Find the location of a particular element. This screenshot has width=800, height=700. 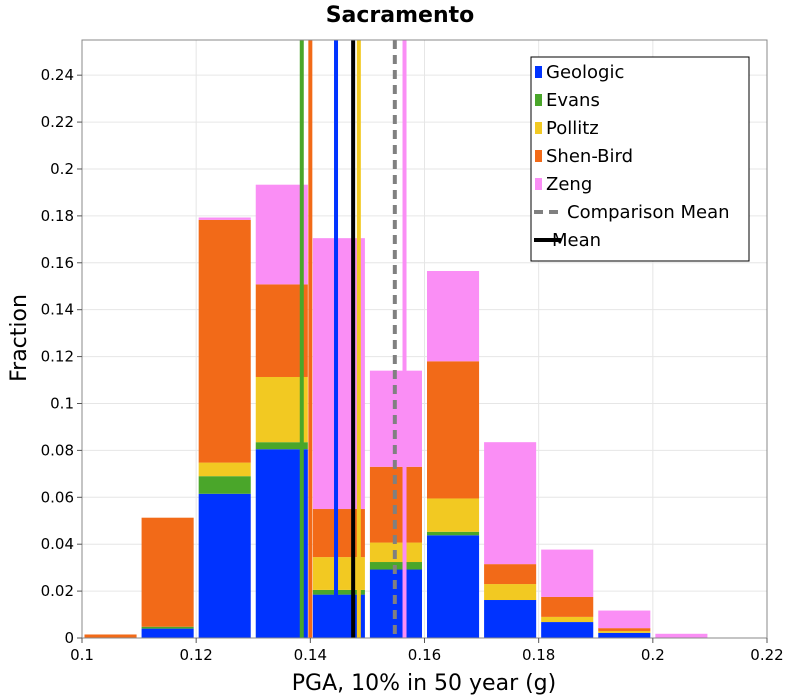

legend-item-geologic-swatch is located at coordinates (538, 72).